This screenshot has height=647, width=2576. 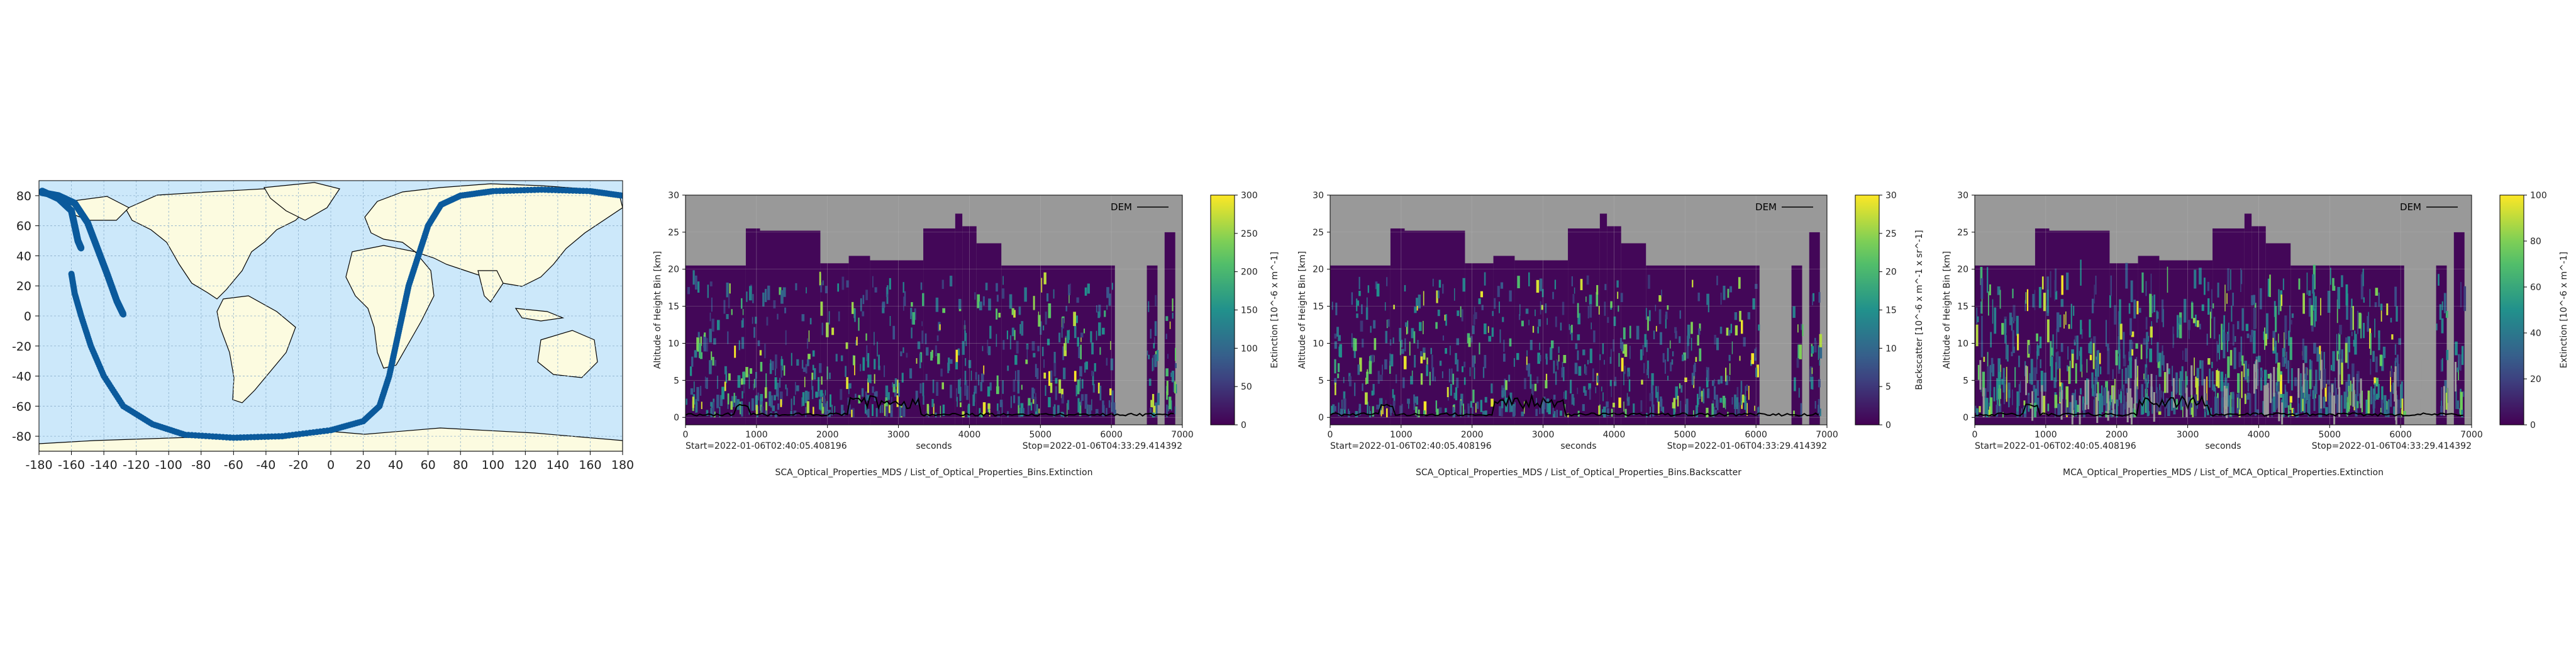 What do you see at coordinates (567, 354) in the screenshot?
I see `land-australia` at bounding box center [567, 354].